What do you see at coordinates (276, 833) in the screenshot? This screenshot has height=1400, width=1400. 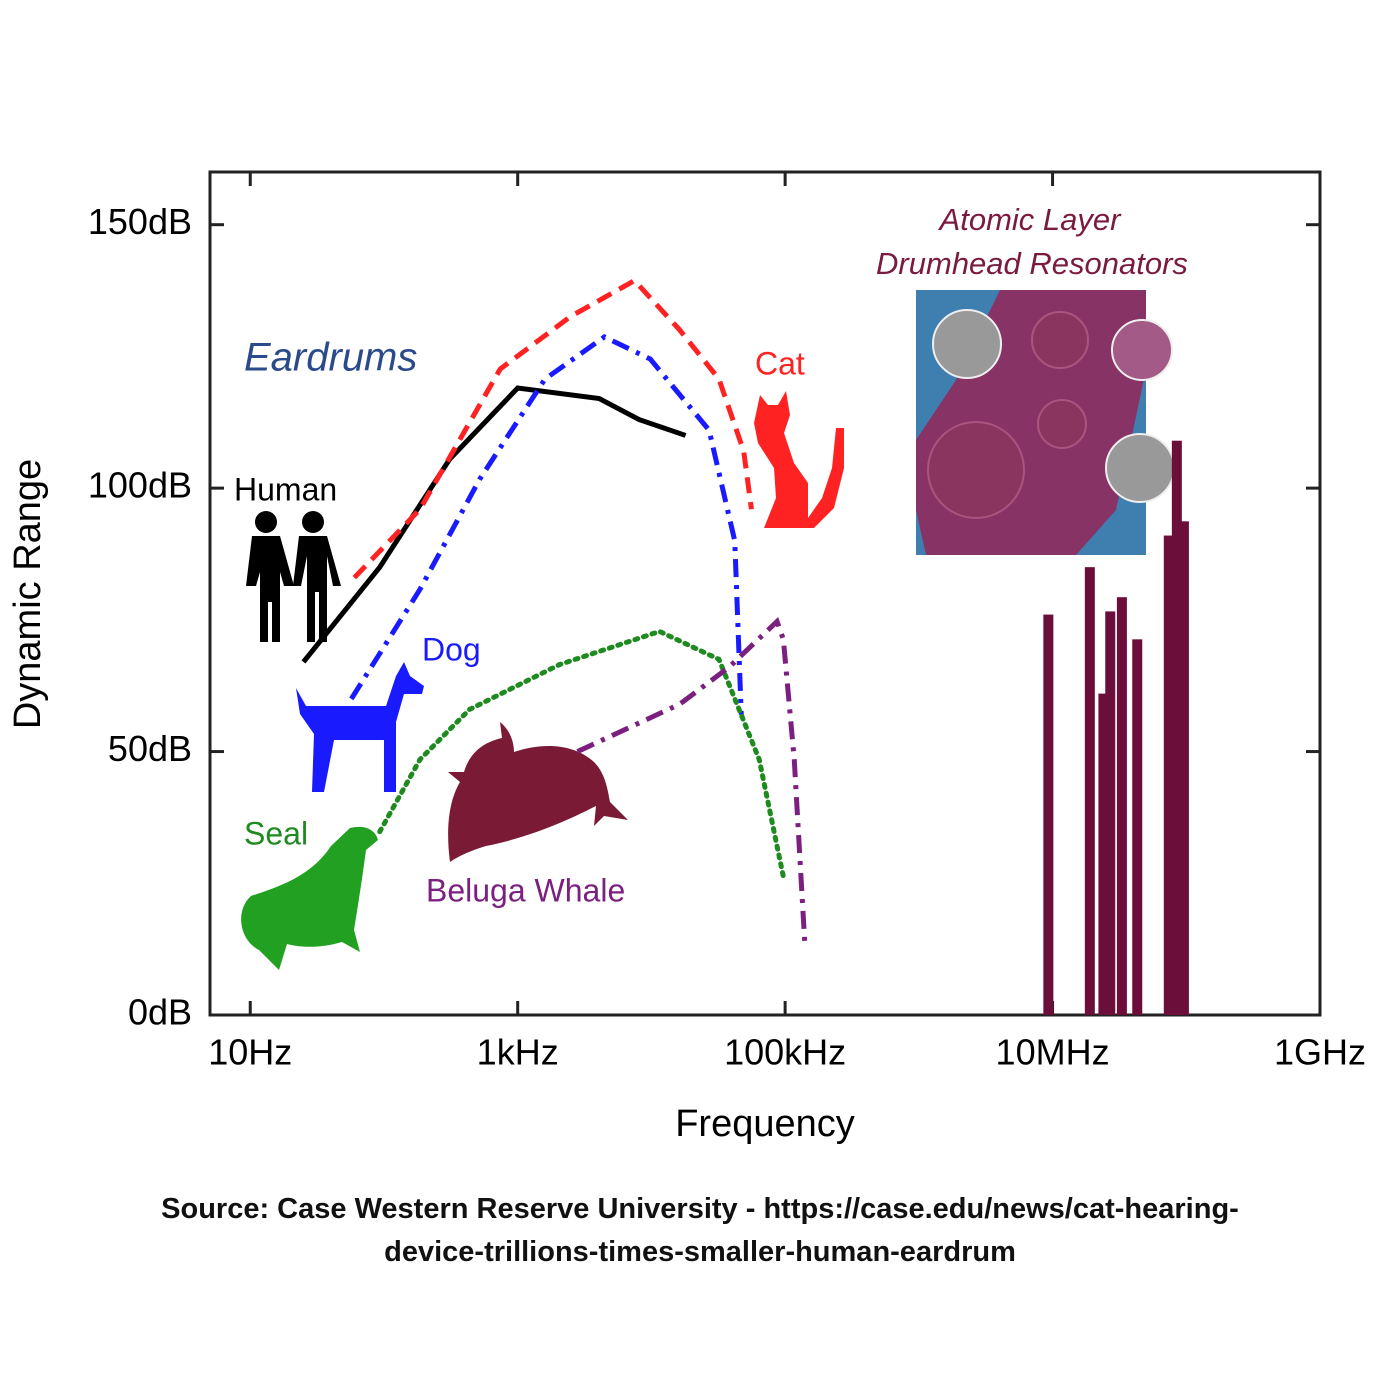 I see `series-label: Seal` at bounding box center [276, 833].